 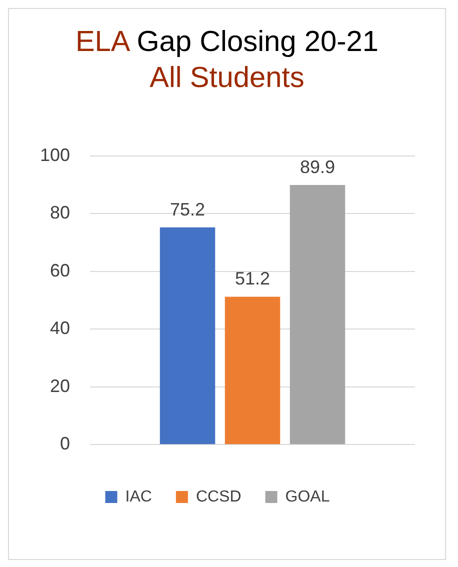 What do you see at coordinates (227, 78) in the screenshot?
I see `chart-subtitle: All Students` at bounding box center [227, 78].